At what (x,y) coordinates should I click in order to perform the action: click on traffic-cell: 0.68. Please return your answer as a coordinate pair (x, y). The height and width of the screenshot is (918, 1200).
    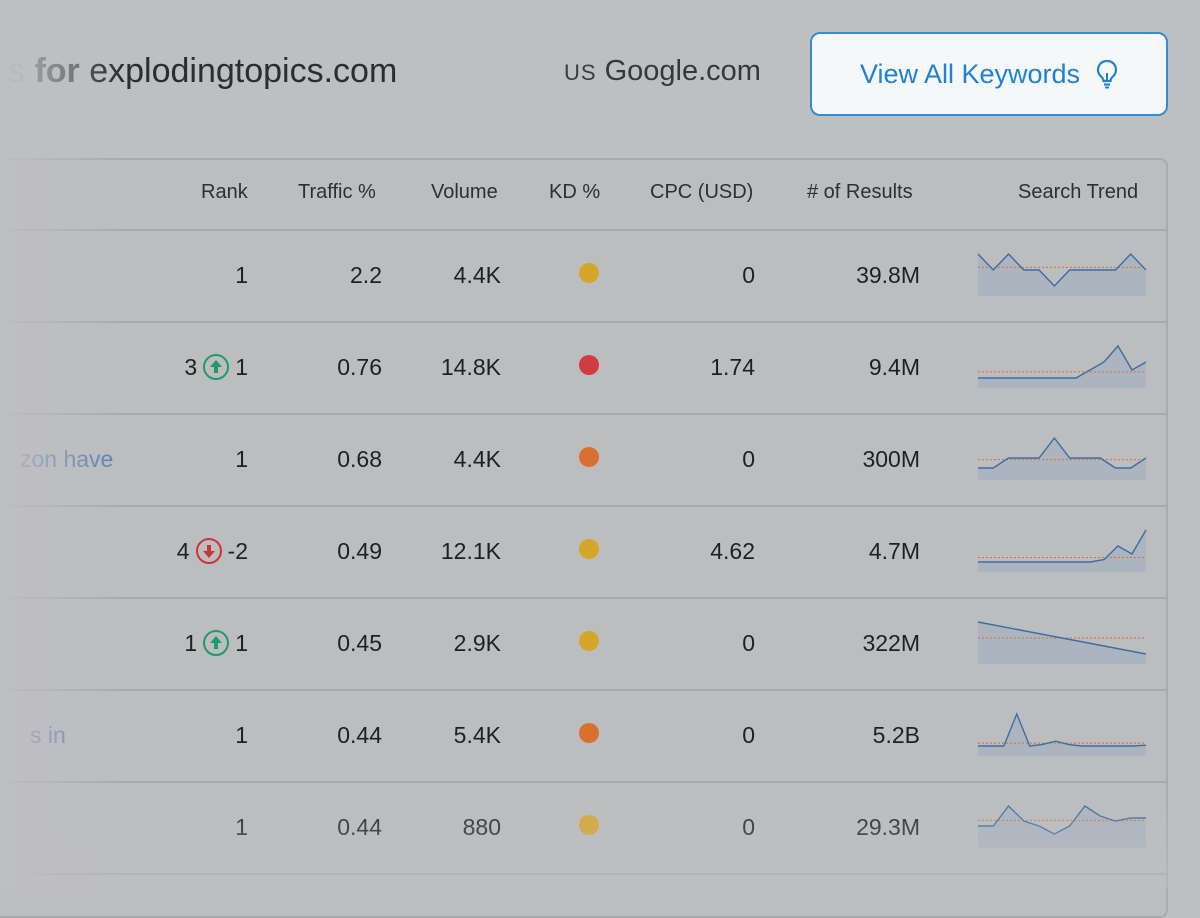
    Looking at the image, I should click on (359, 459).